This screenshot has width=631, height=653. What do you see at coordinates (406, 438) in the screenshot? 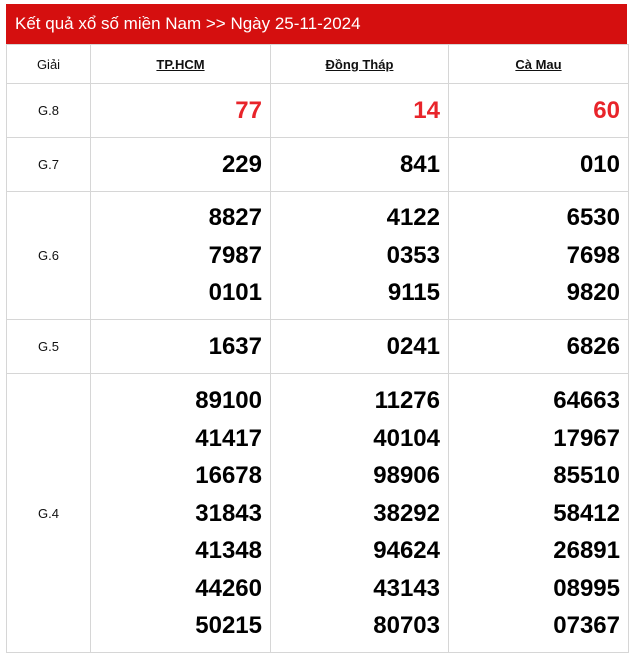
I see `result-number: 40104` at bounding box center [406, 438].